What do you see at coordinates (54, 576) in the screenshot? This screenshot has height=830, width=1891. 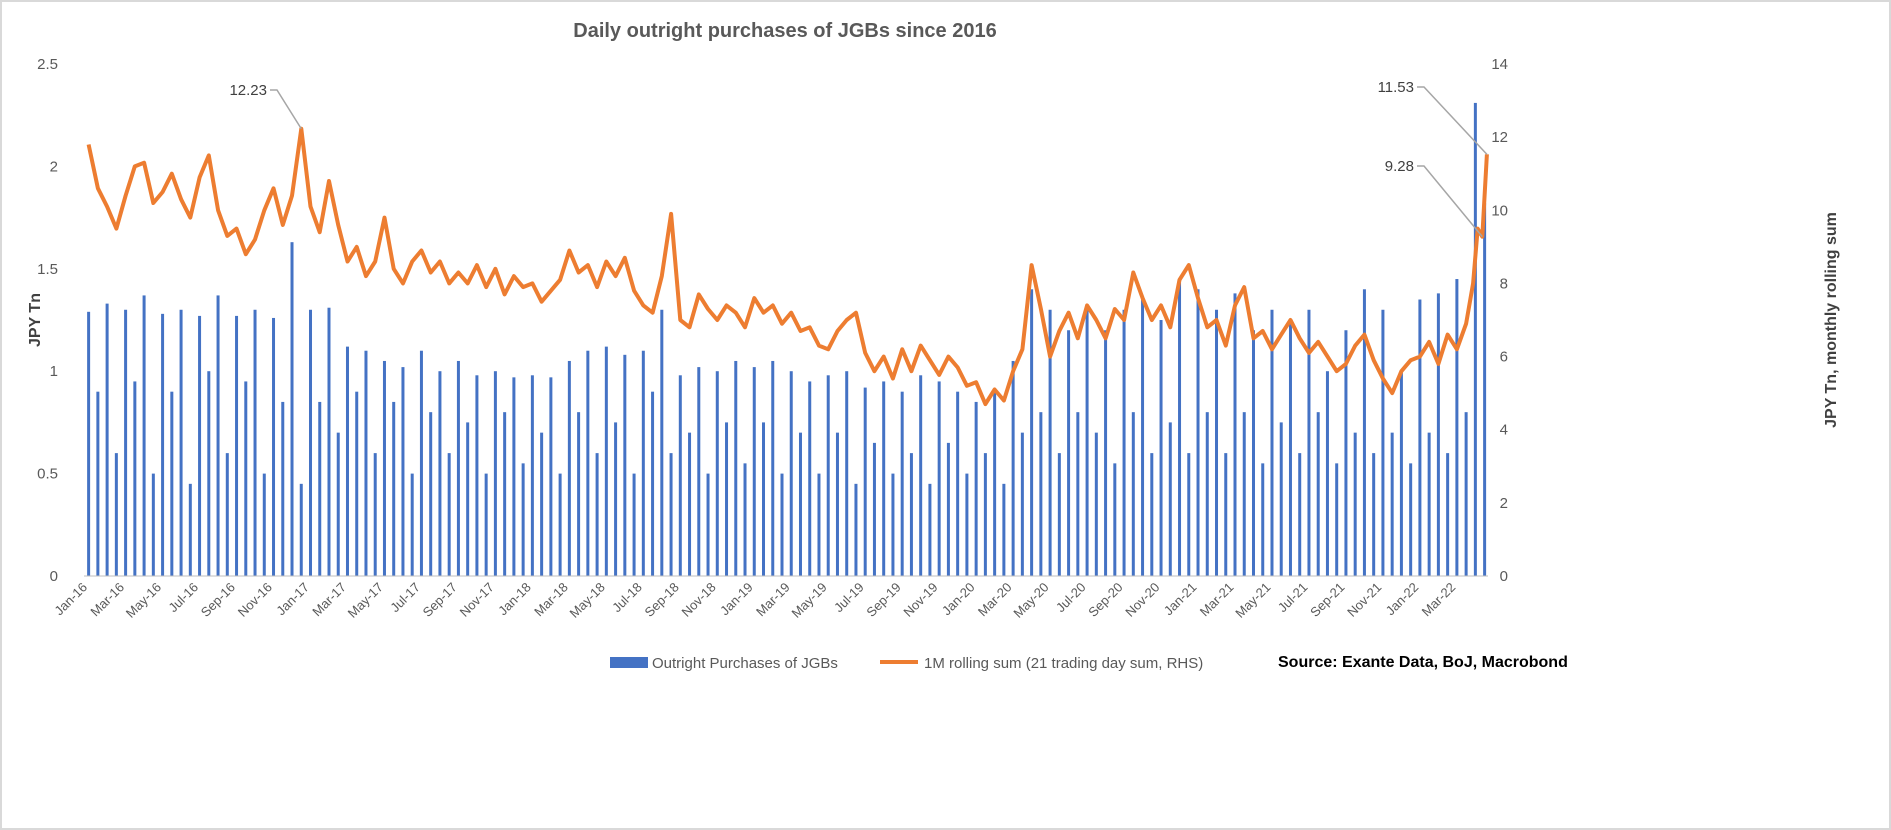 I see `y-left-tick-label: 0` at bounding box center [54, 576].